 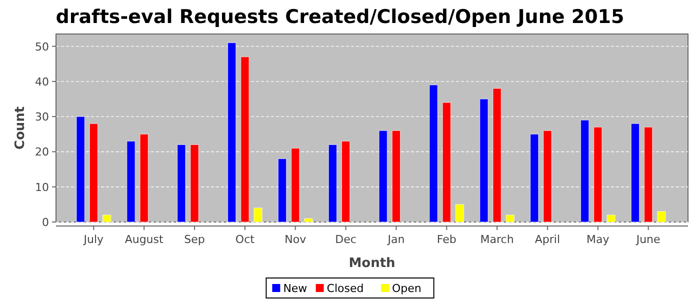 What do you see at coordinates (295, 288) in the screenshot?
I see `legend-label: New` at bounding box center [295, 288].